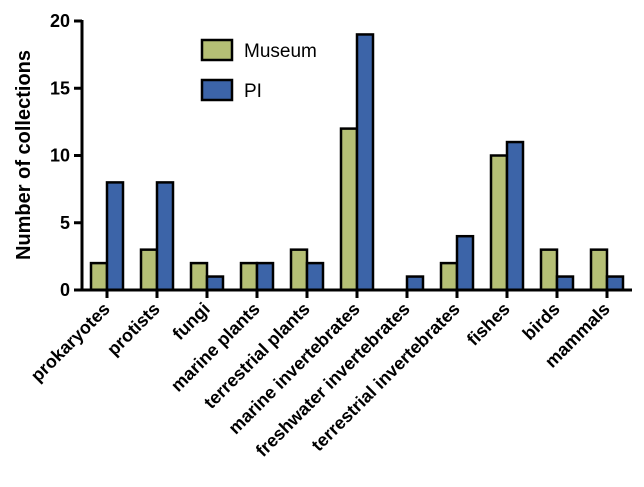  Describe the element at coordinates (199, 276) in the screenshot. I see `bar-museum-fungi` at that location.